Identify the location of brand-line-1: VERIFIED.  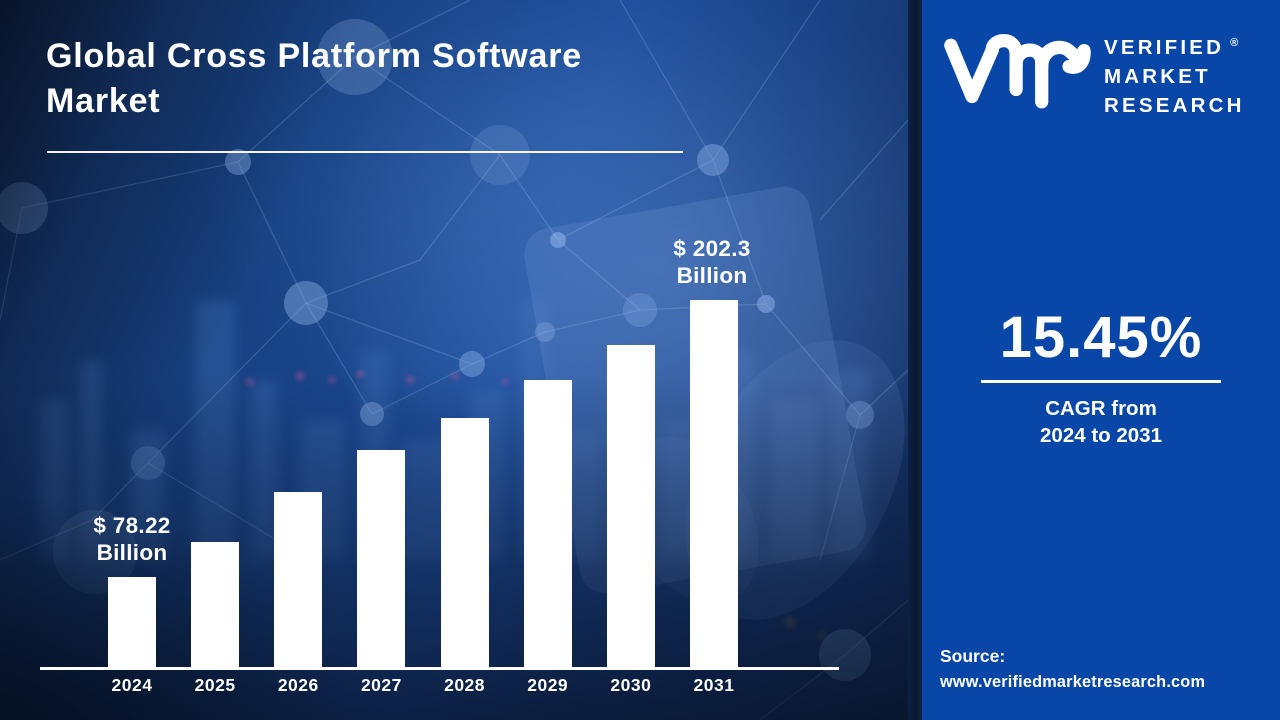
(1164, 47).